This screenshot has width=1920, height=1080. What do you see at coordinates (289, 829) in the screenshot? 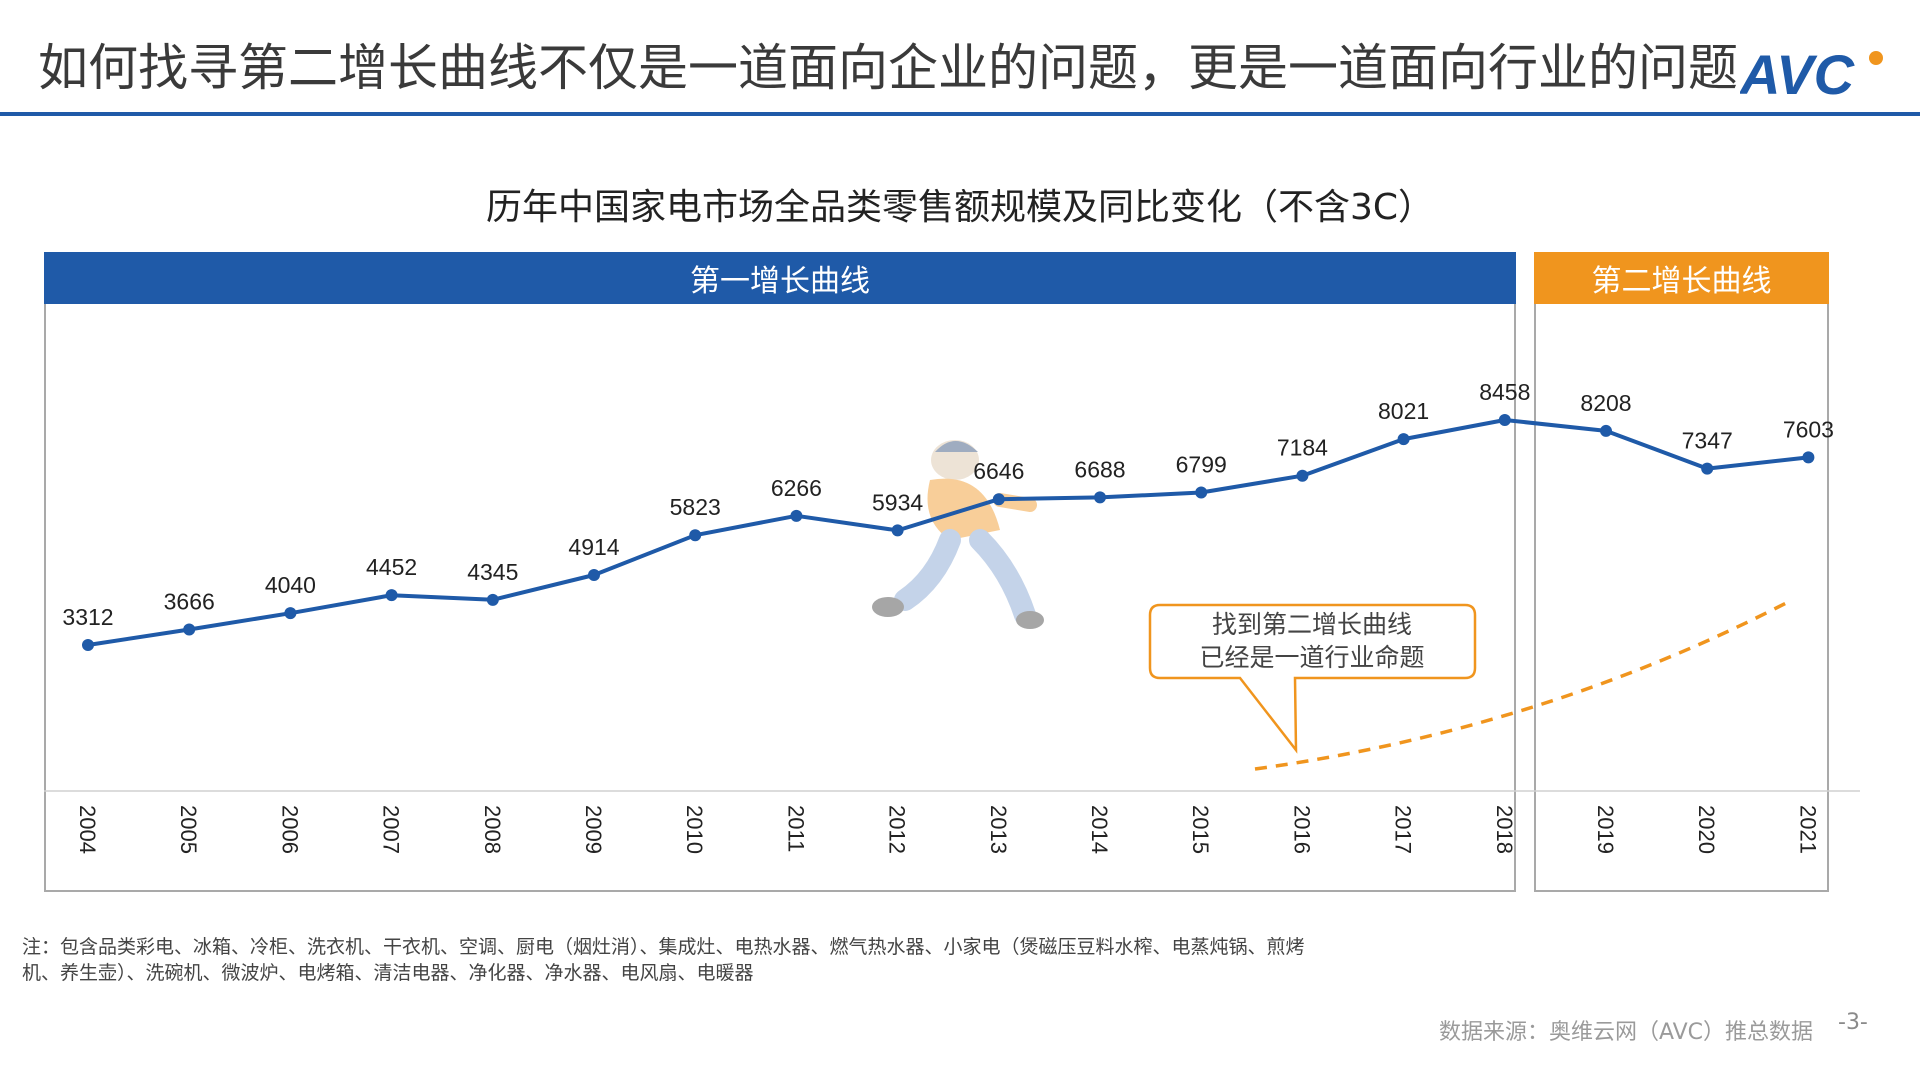
I see `x-tick-label: 2006` at bounding box center [289, 829].